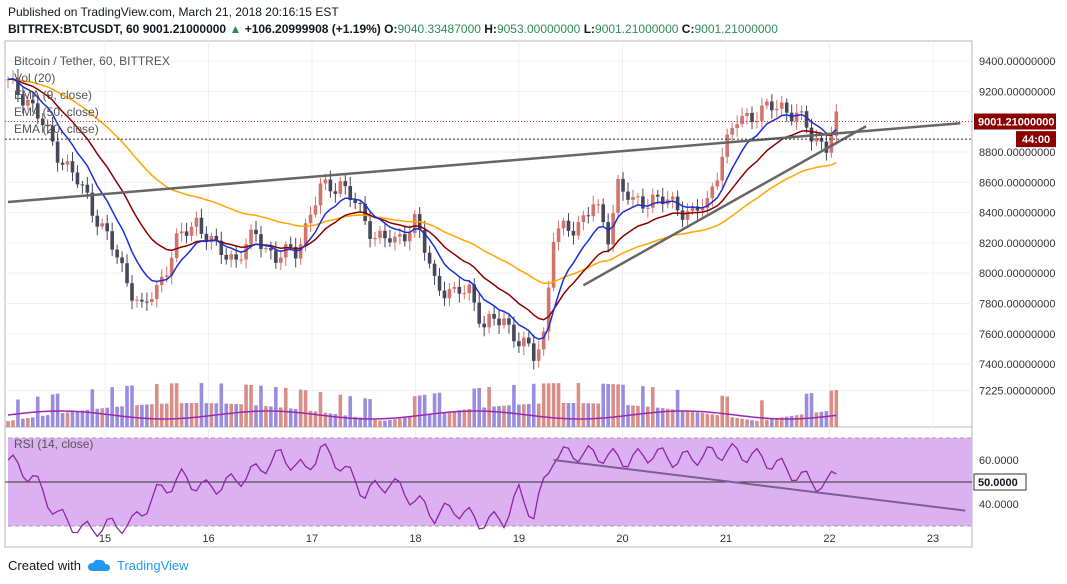  I want to click on rsi-axis-ticks: 60.0000 40.0000 50.0000, so click(1000, 483).